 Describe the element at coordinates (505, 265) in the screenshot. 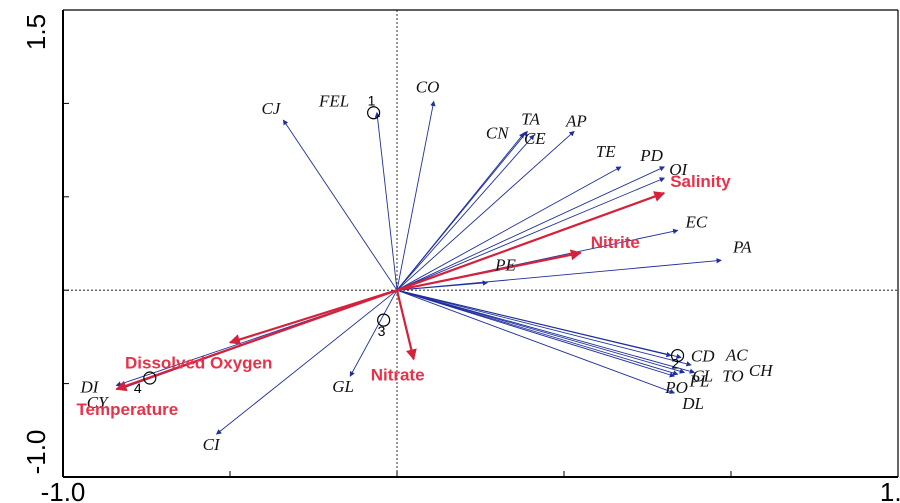

I see `species-label-pe: PE` at that location.